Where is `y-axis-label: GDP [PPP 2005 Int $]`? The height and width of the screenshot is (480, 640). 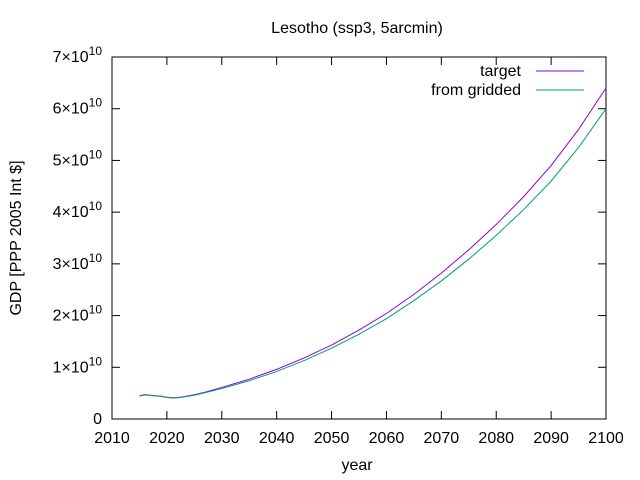
y-axis-label: GDP [PPP 2005 Int $] is located at coordinates (16, 237).